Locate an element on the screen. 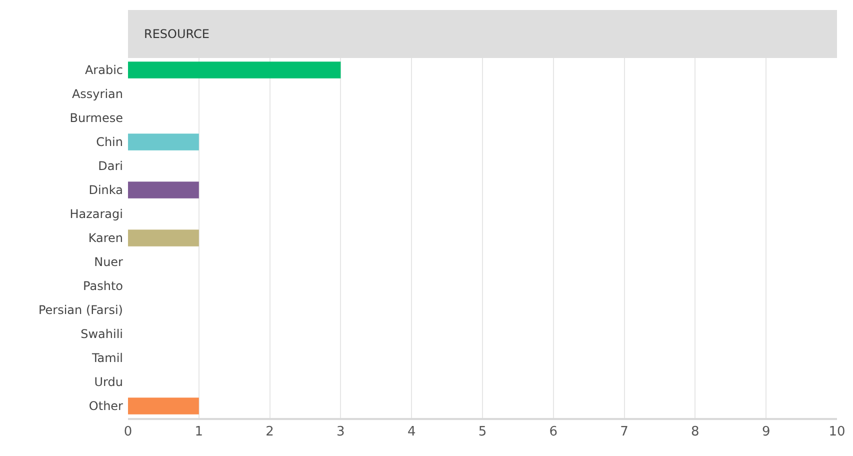 The width and height of the screenshot is (853, 456). chart-title: RESOURCE is located at coordinates (177, 34).